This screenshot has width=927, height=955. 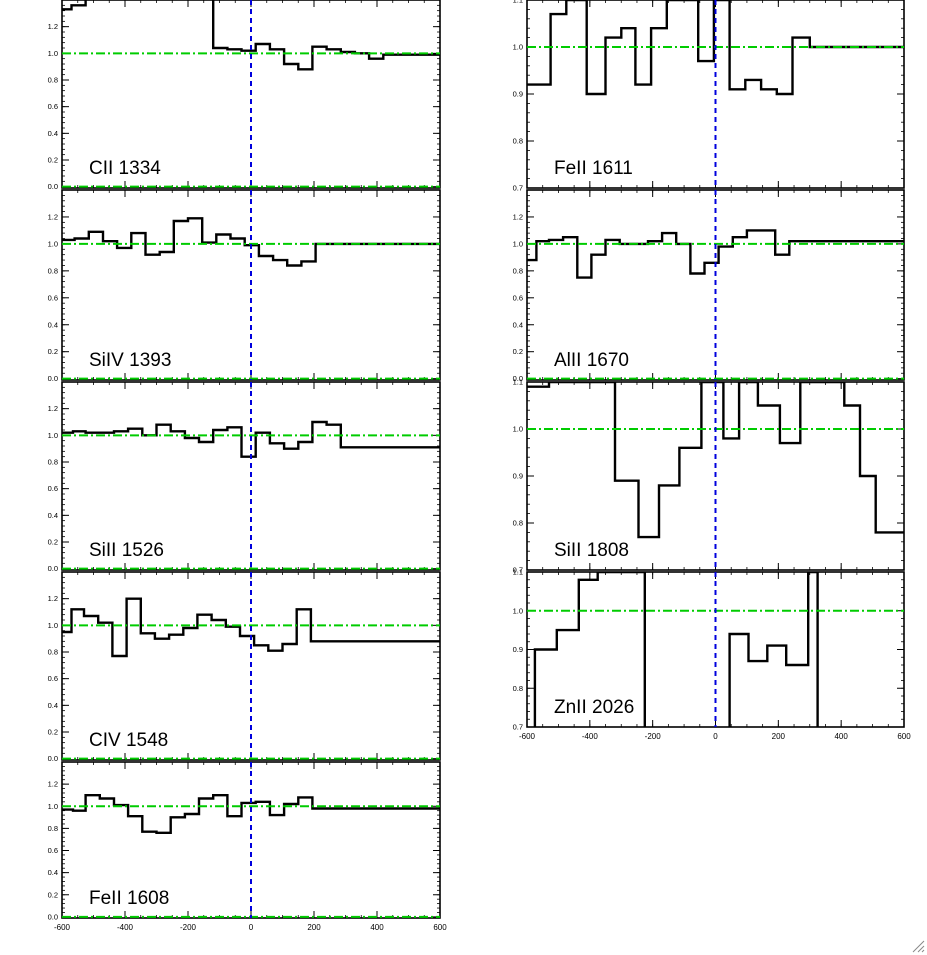 I want to click on panel-civ-1548: 0.0 0.2 0.4 0.6 0.8 1.0 1.2 CIV 1548, so click(x=244, y=667).